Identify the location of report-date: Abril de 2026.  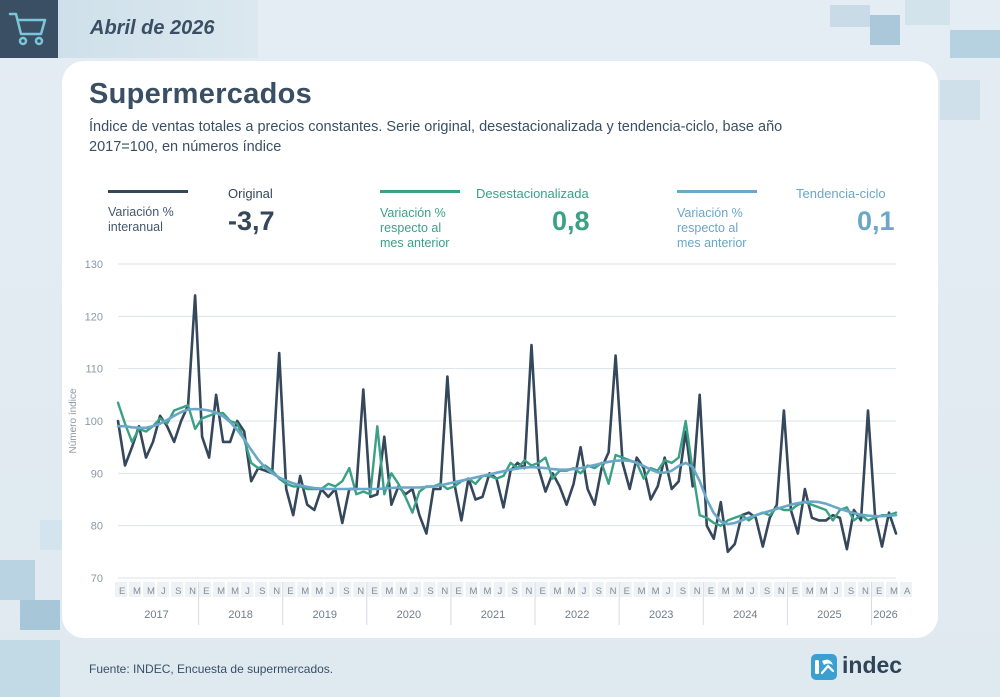
(152, 28).